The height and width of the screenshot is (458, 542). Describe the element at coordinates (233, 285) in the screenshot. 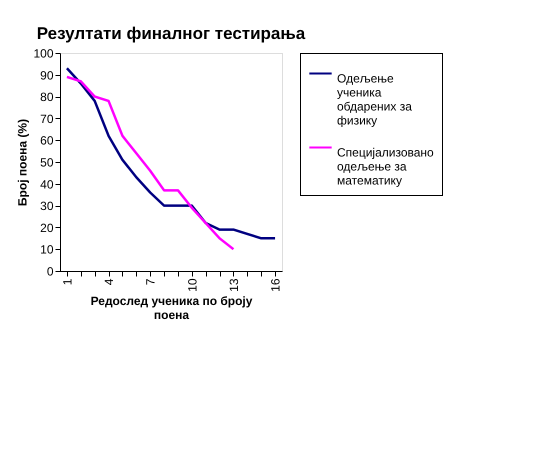

I see `x-tick-label: 13` at that location.